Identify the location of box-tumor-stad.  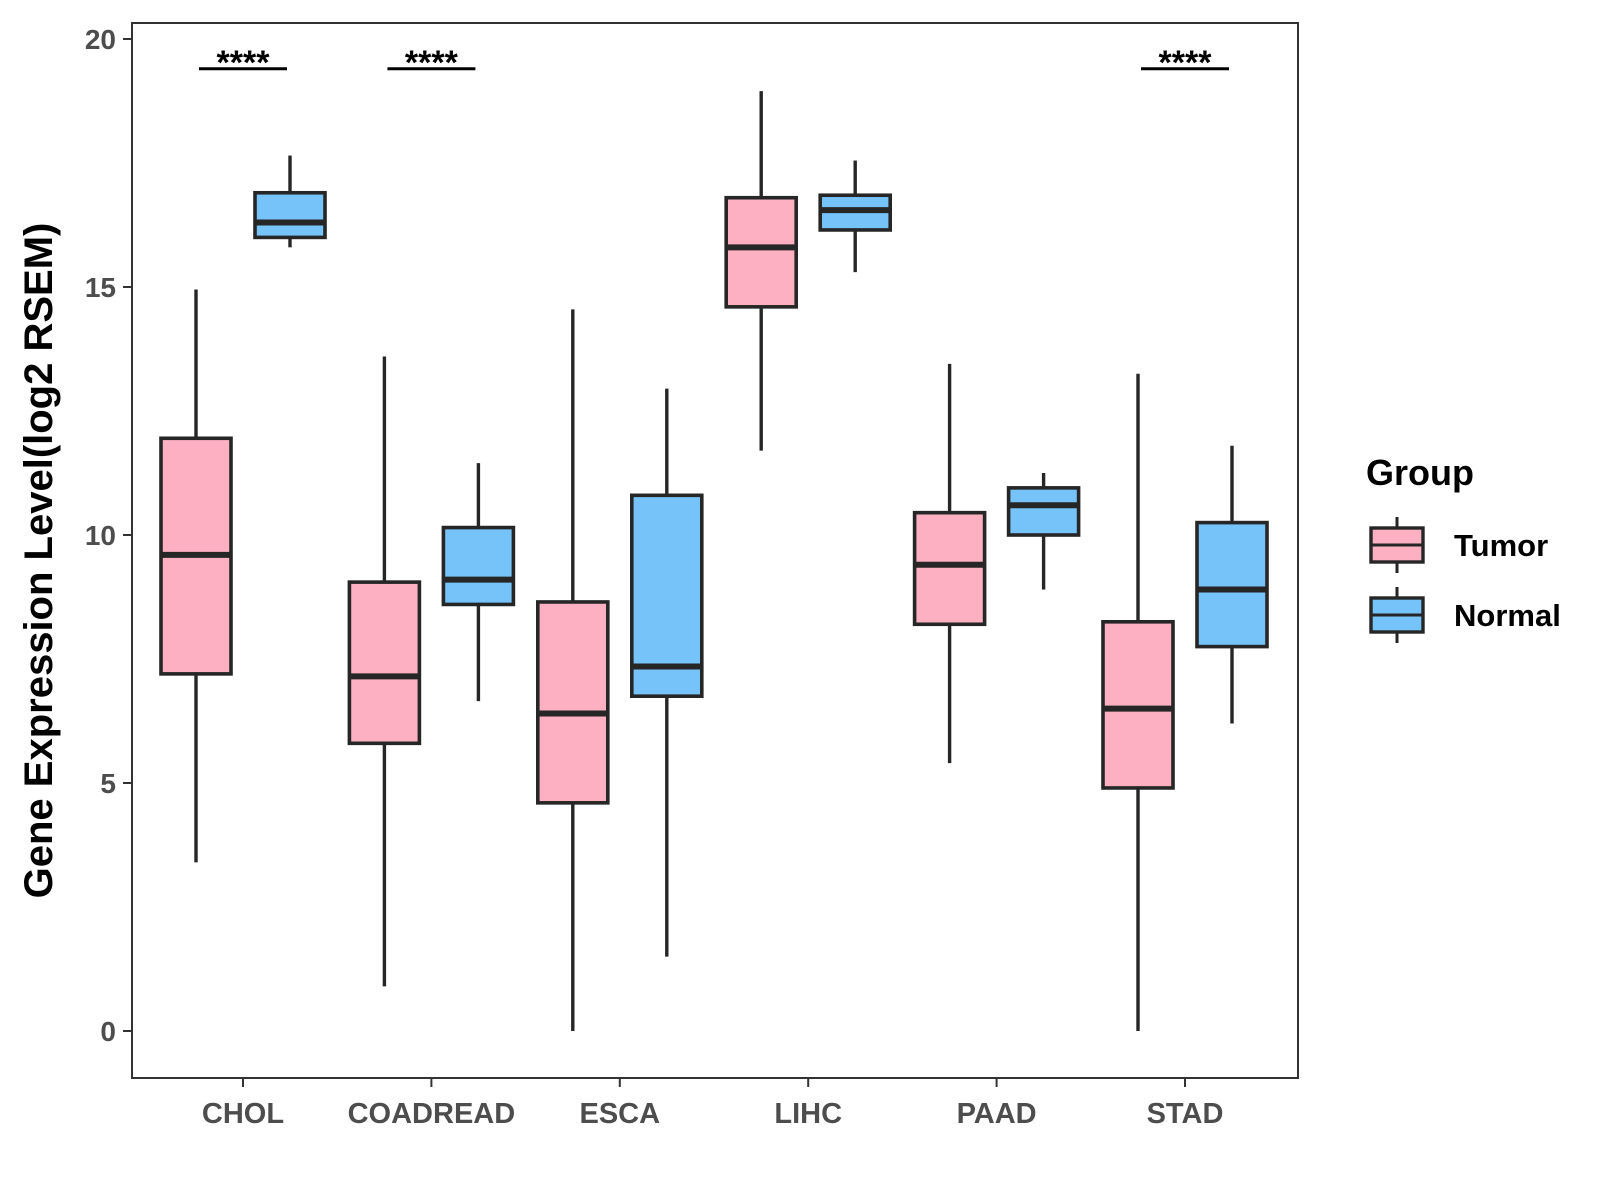
(1138, 702).